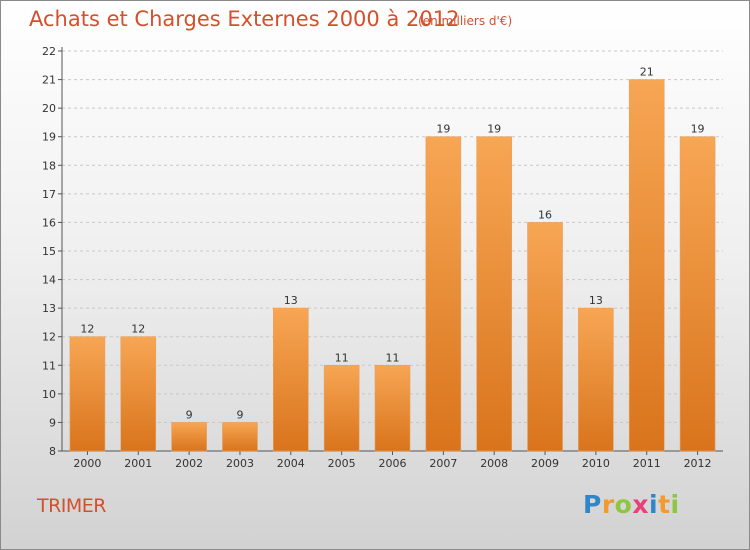 This screenshot has width=750, height=550. What do you see at coordinates (545, 463) in the screenshot?
I see `x-tick-label-2009: 2009` at bounding box center [545, 463].